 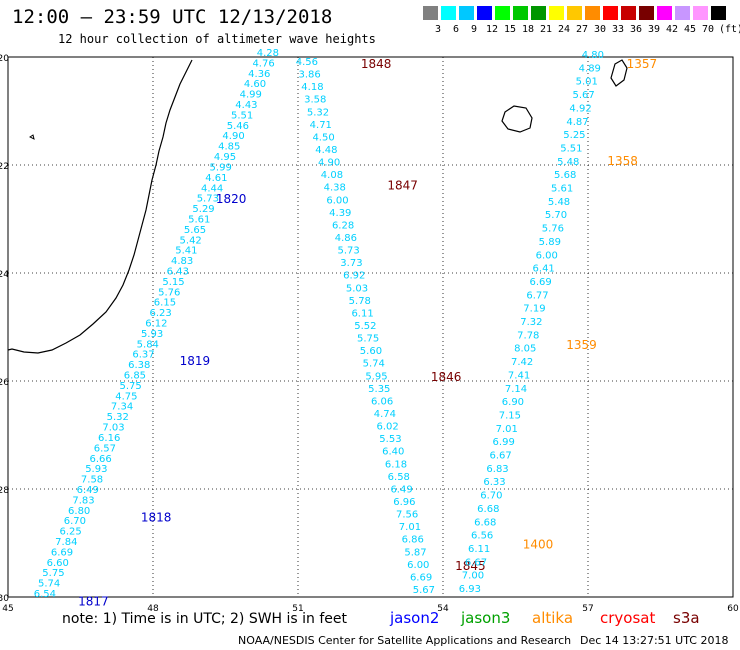 I want to click on swh-value: 4.28, so click(x=268, y=53).